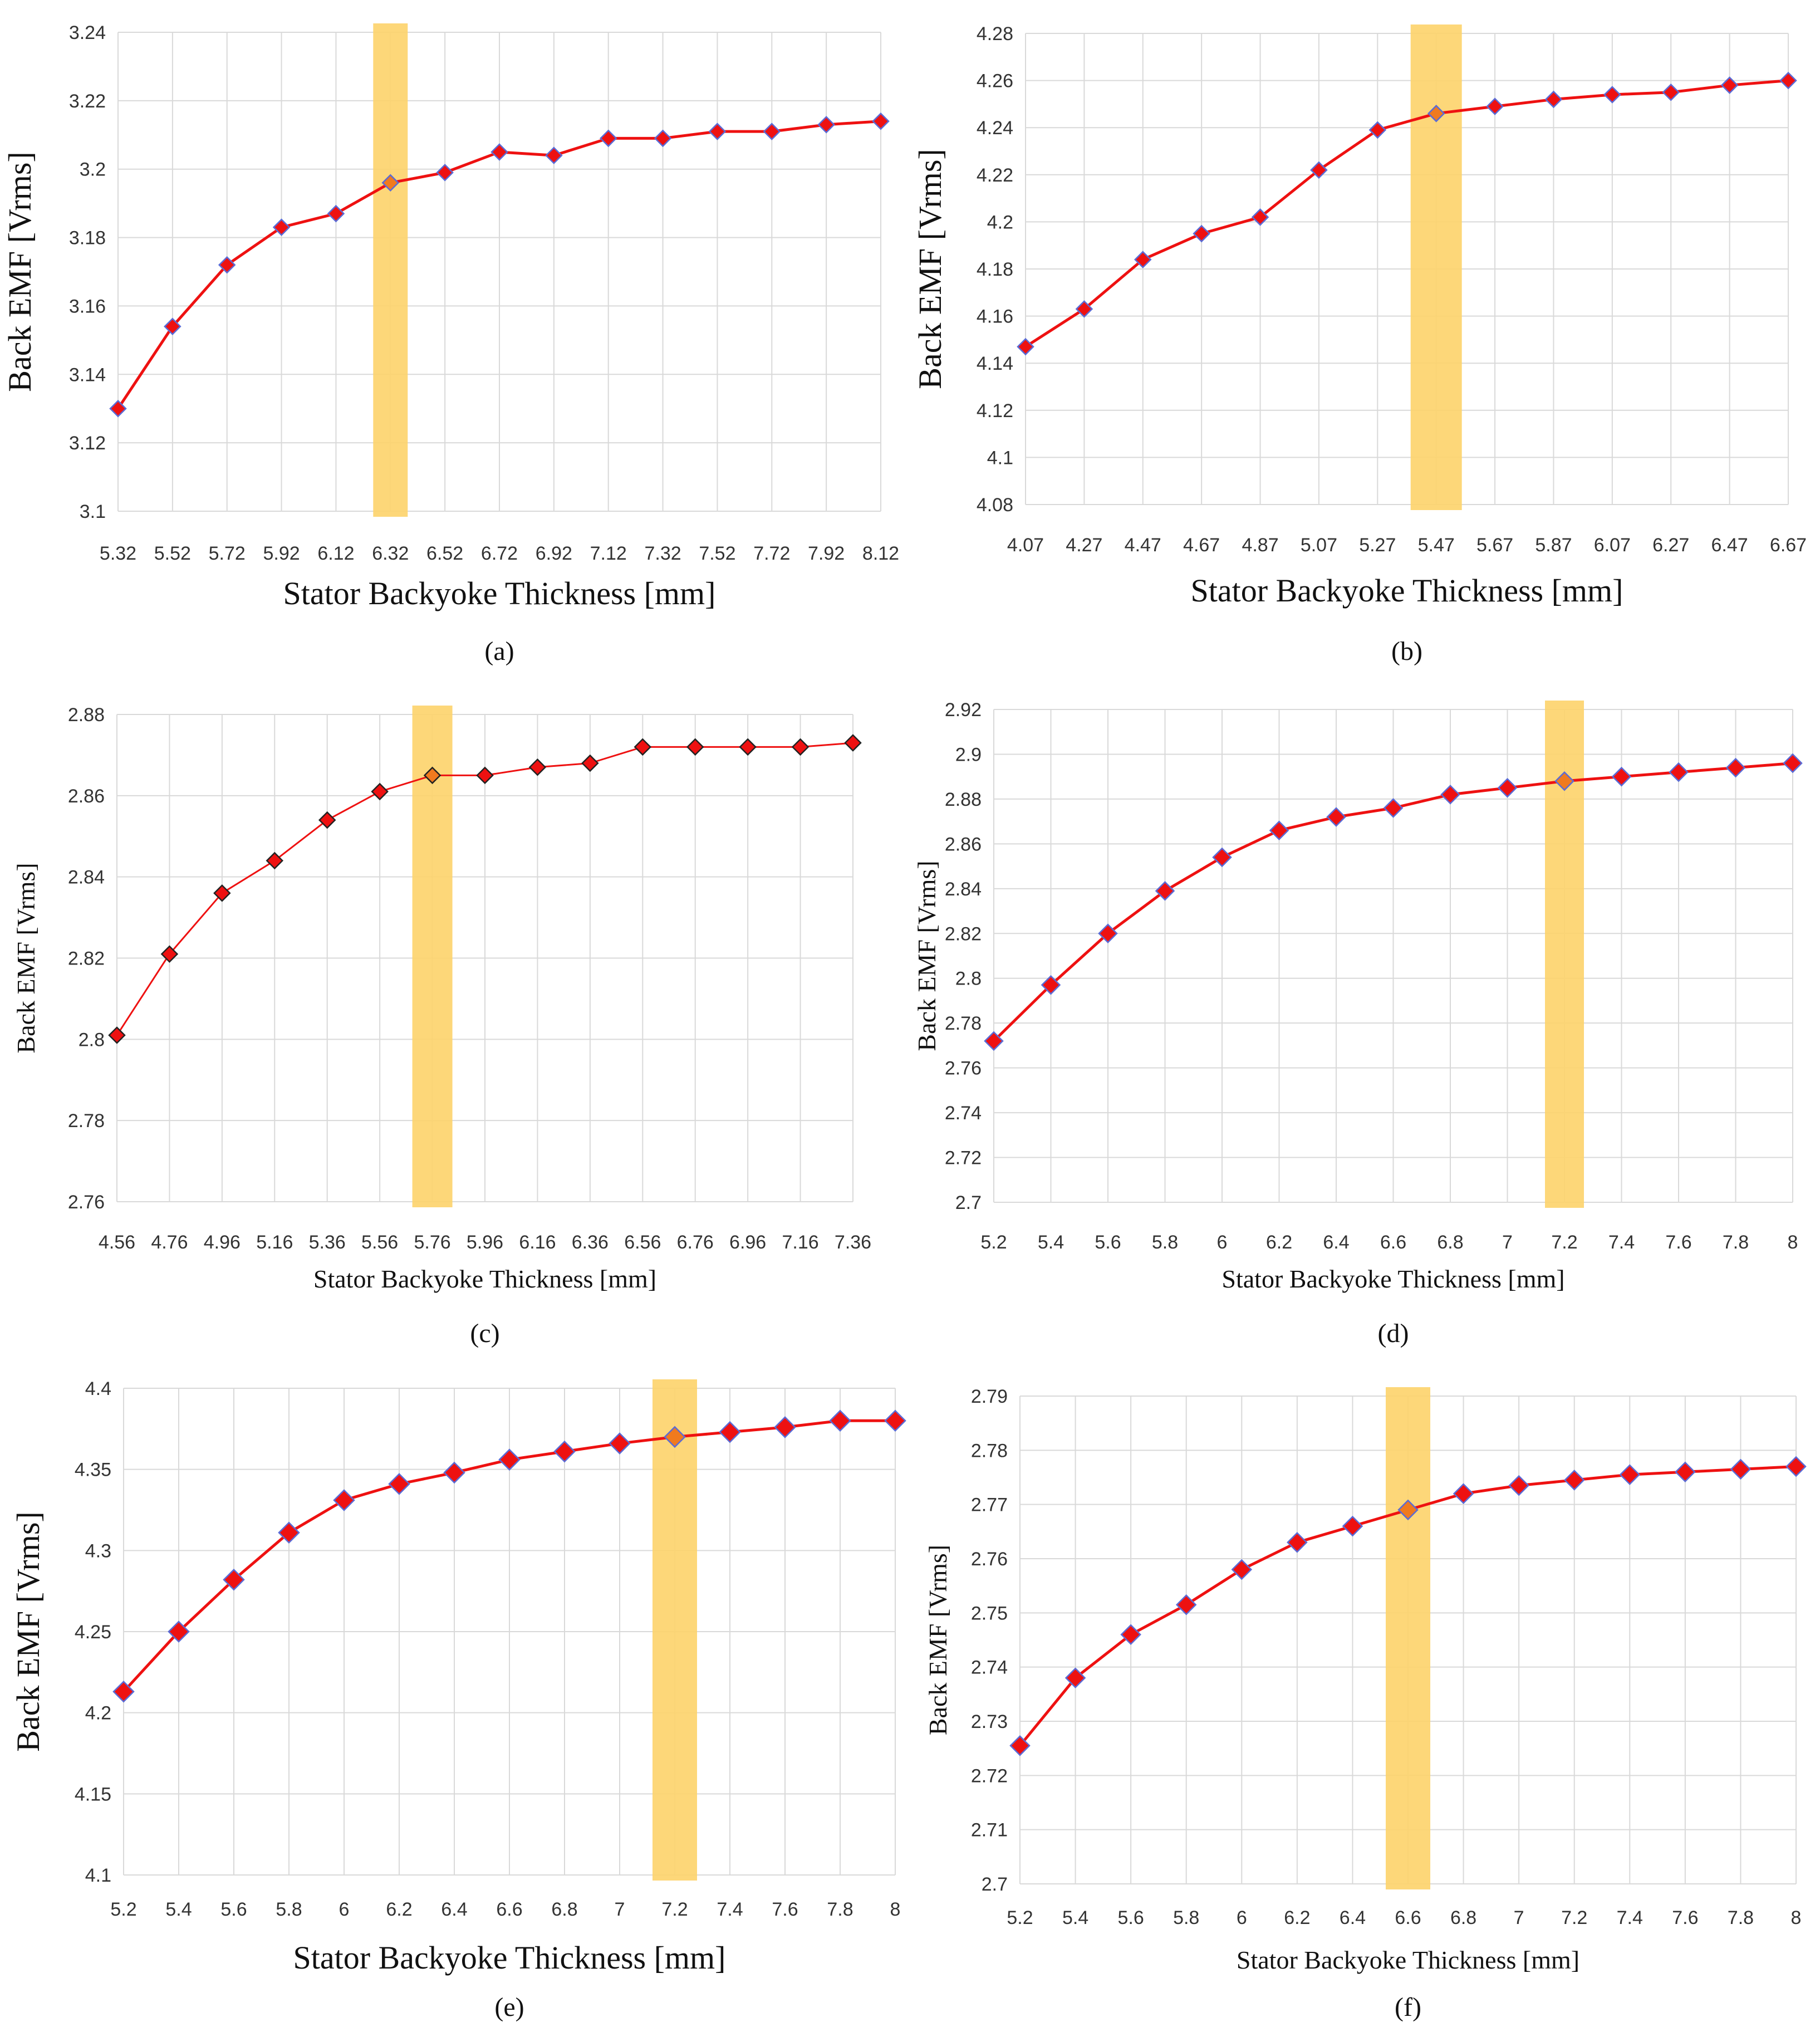 This screenshot has height=2027, width=1820. Describe the element at coordinates (222, 1242) in the screenshot. I see `x-tick-label: 4.96` at that location.